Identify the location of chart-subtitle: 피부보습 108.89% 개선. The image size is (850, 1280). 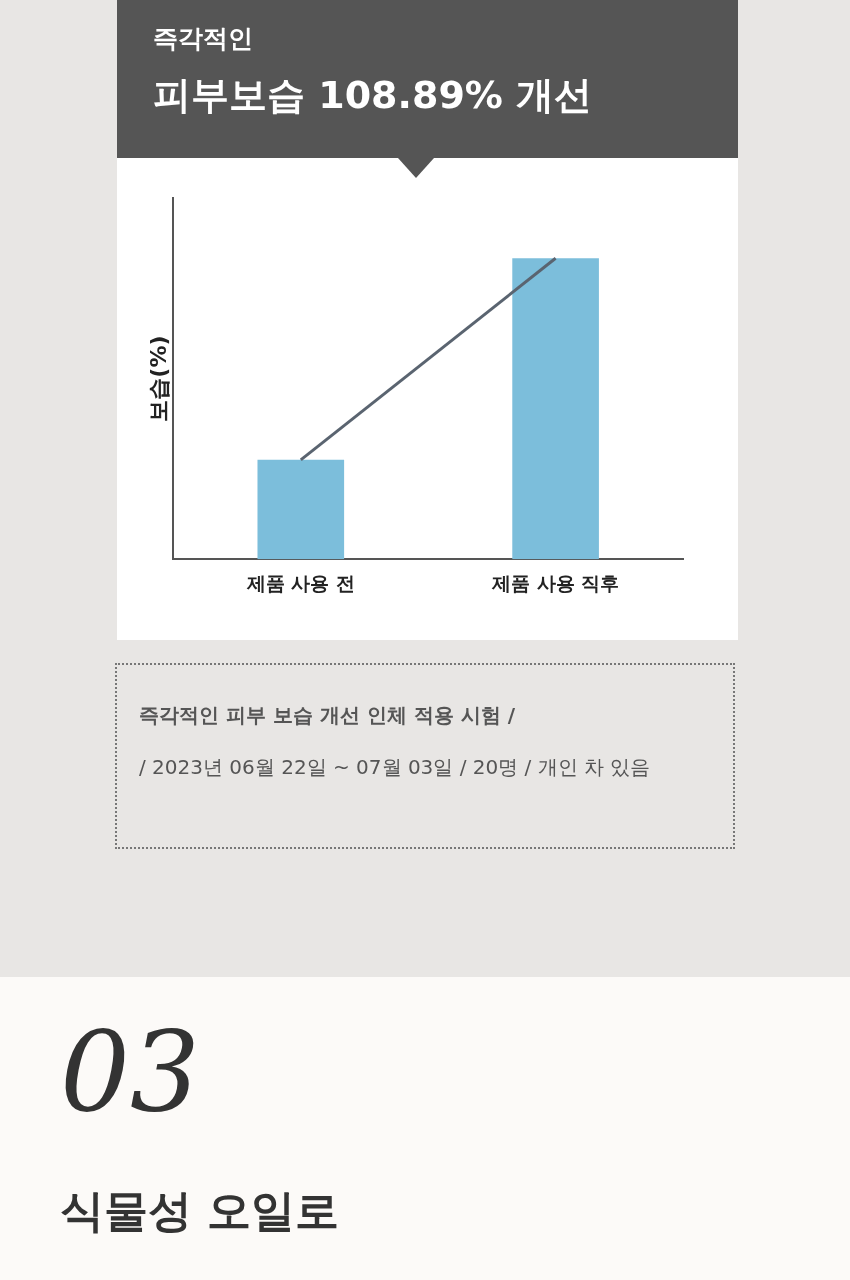
(373, 95).